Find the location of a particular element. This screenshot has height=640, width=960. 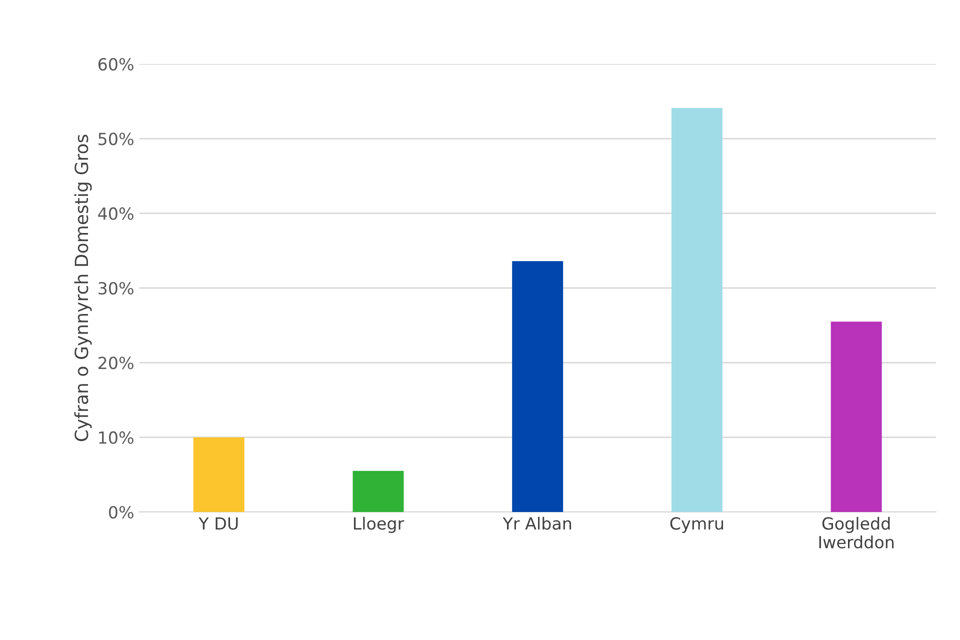

y-axis-title: Cyfran o Gynnyrch Domestig Gros is located at coordinates (83, 288).